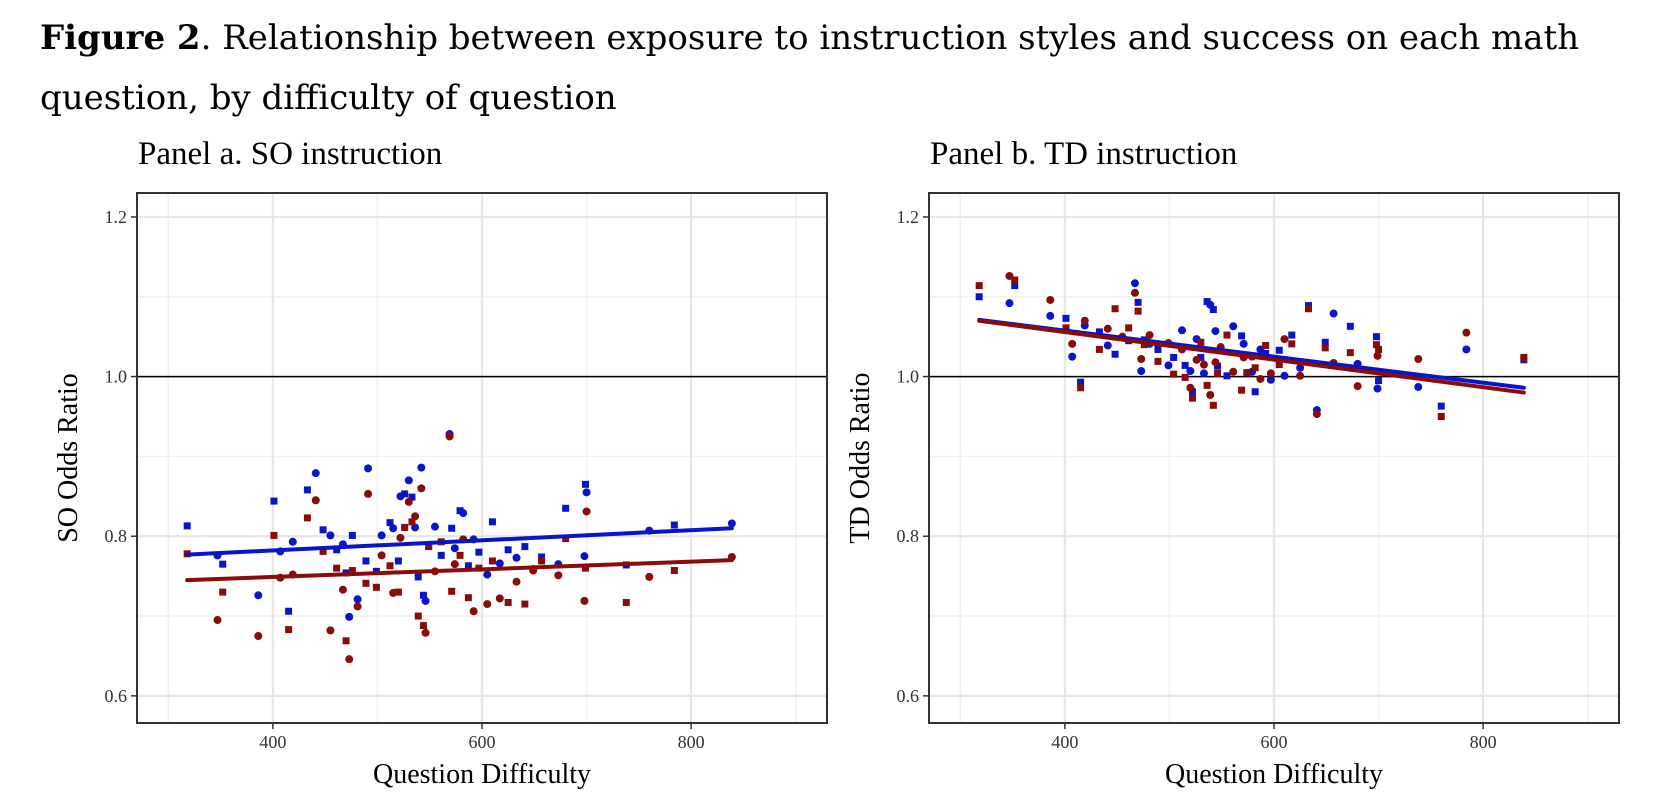 This screenshot has width=1661, height=792. Describe the element at coordinates (482, 742) in the screenshot. I see `panel-a-x-tick-label: 600` at that location.